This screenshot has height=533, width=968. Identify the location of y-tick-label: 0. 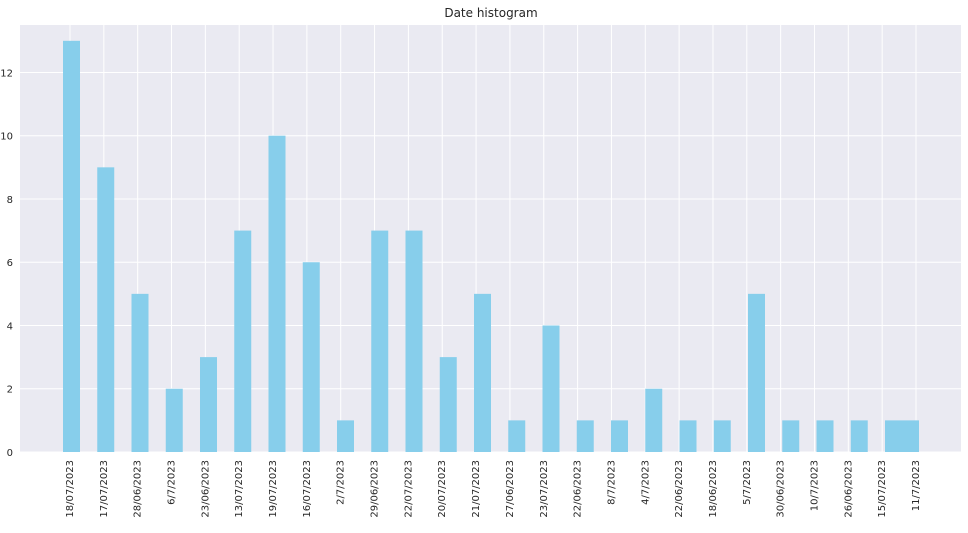
(10, 453).